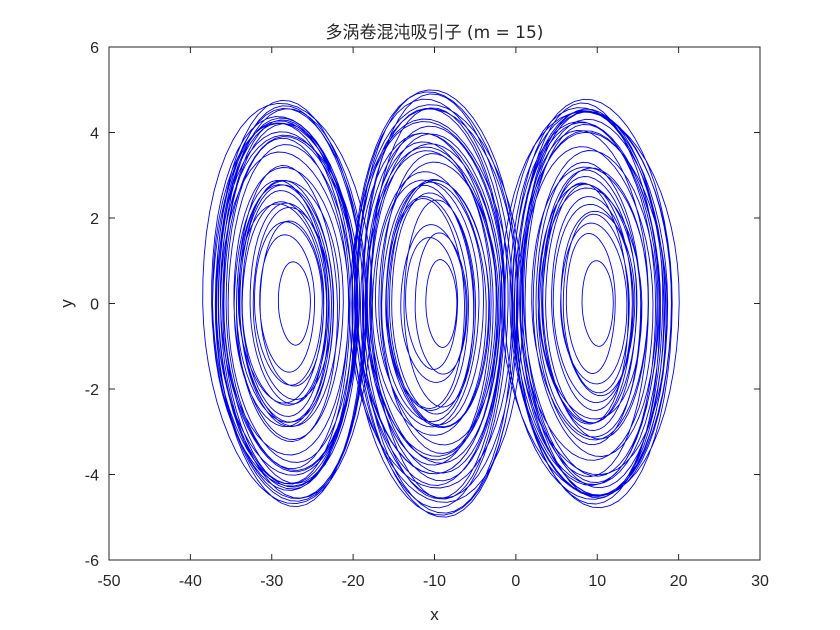 This screenshot has height=630, width=840. What do you see at coordinates (435, 33) in the screenshot?
I see `chart-title: 多涡卷混沌吸引子 (m = 15)` at bounding box center [435, 33].